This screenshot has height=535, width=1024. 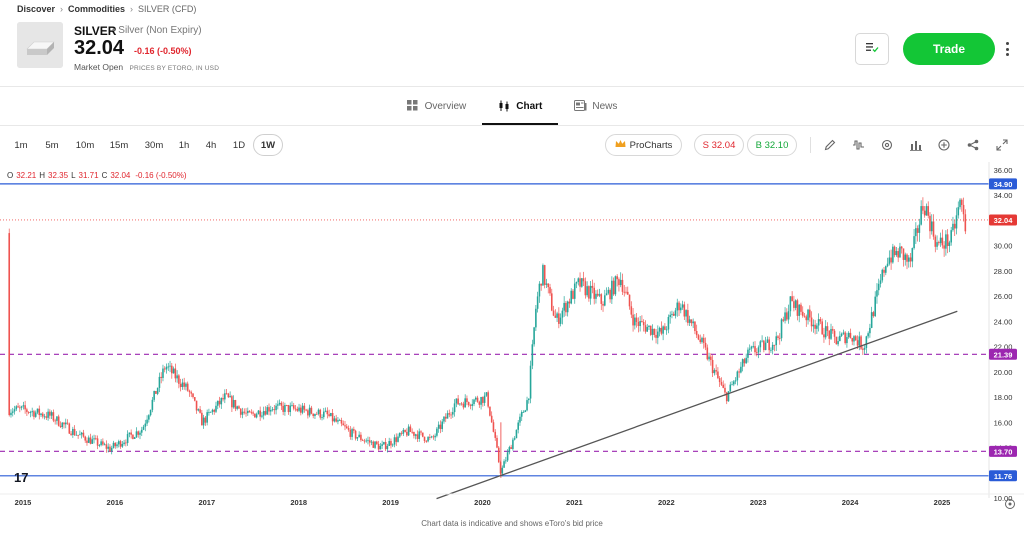 I want to click on draw-icon, so click(x=830, y=145).